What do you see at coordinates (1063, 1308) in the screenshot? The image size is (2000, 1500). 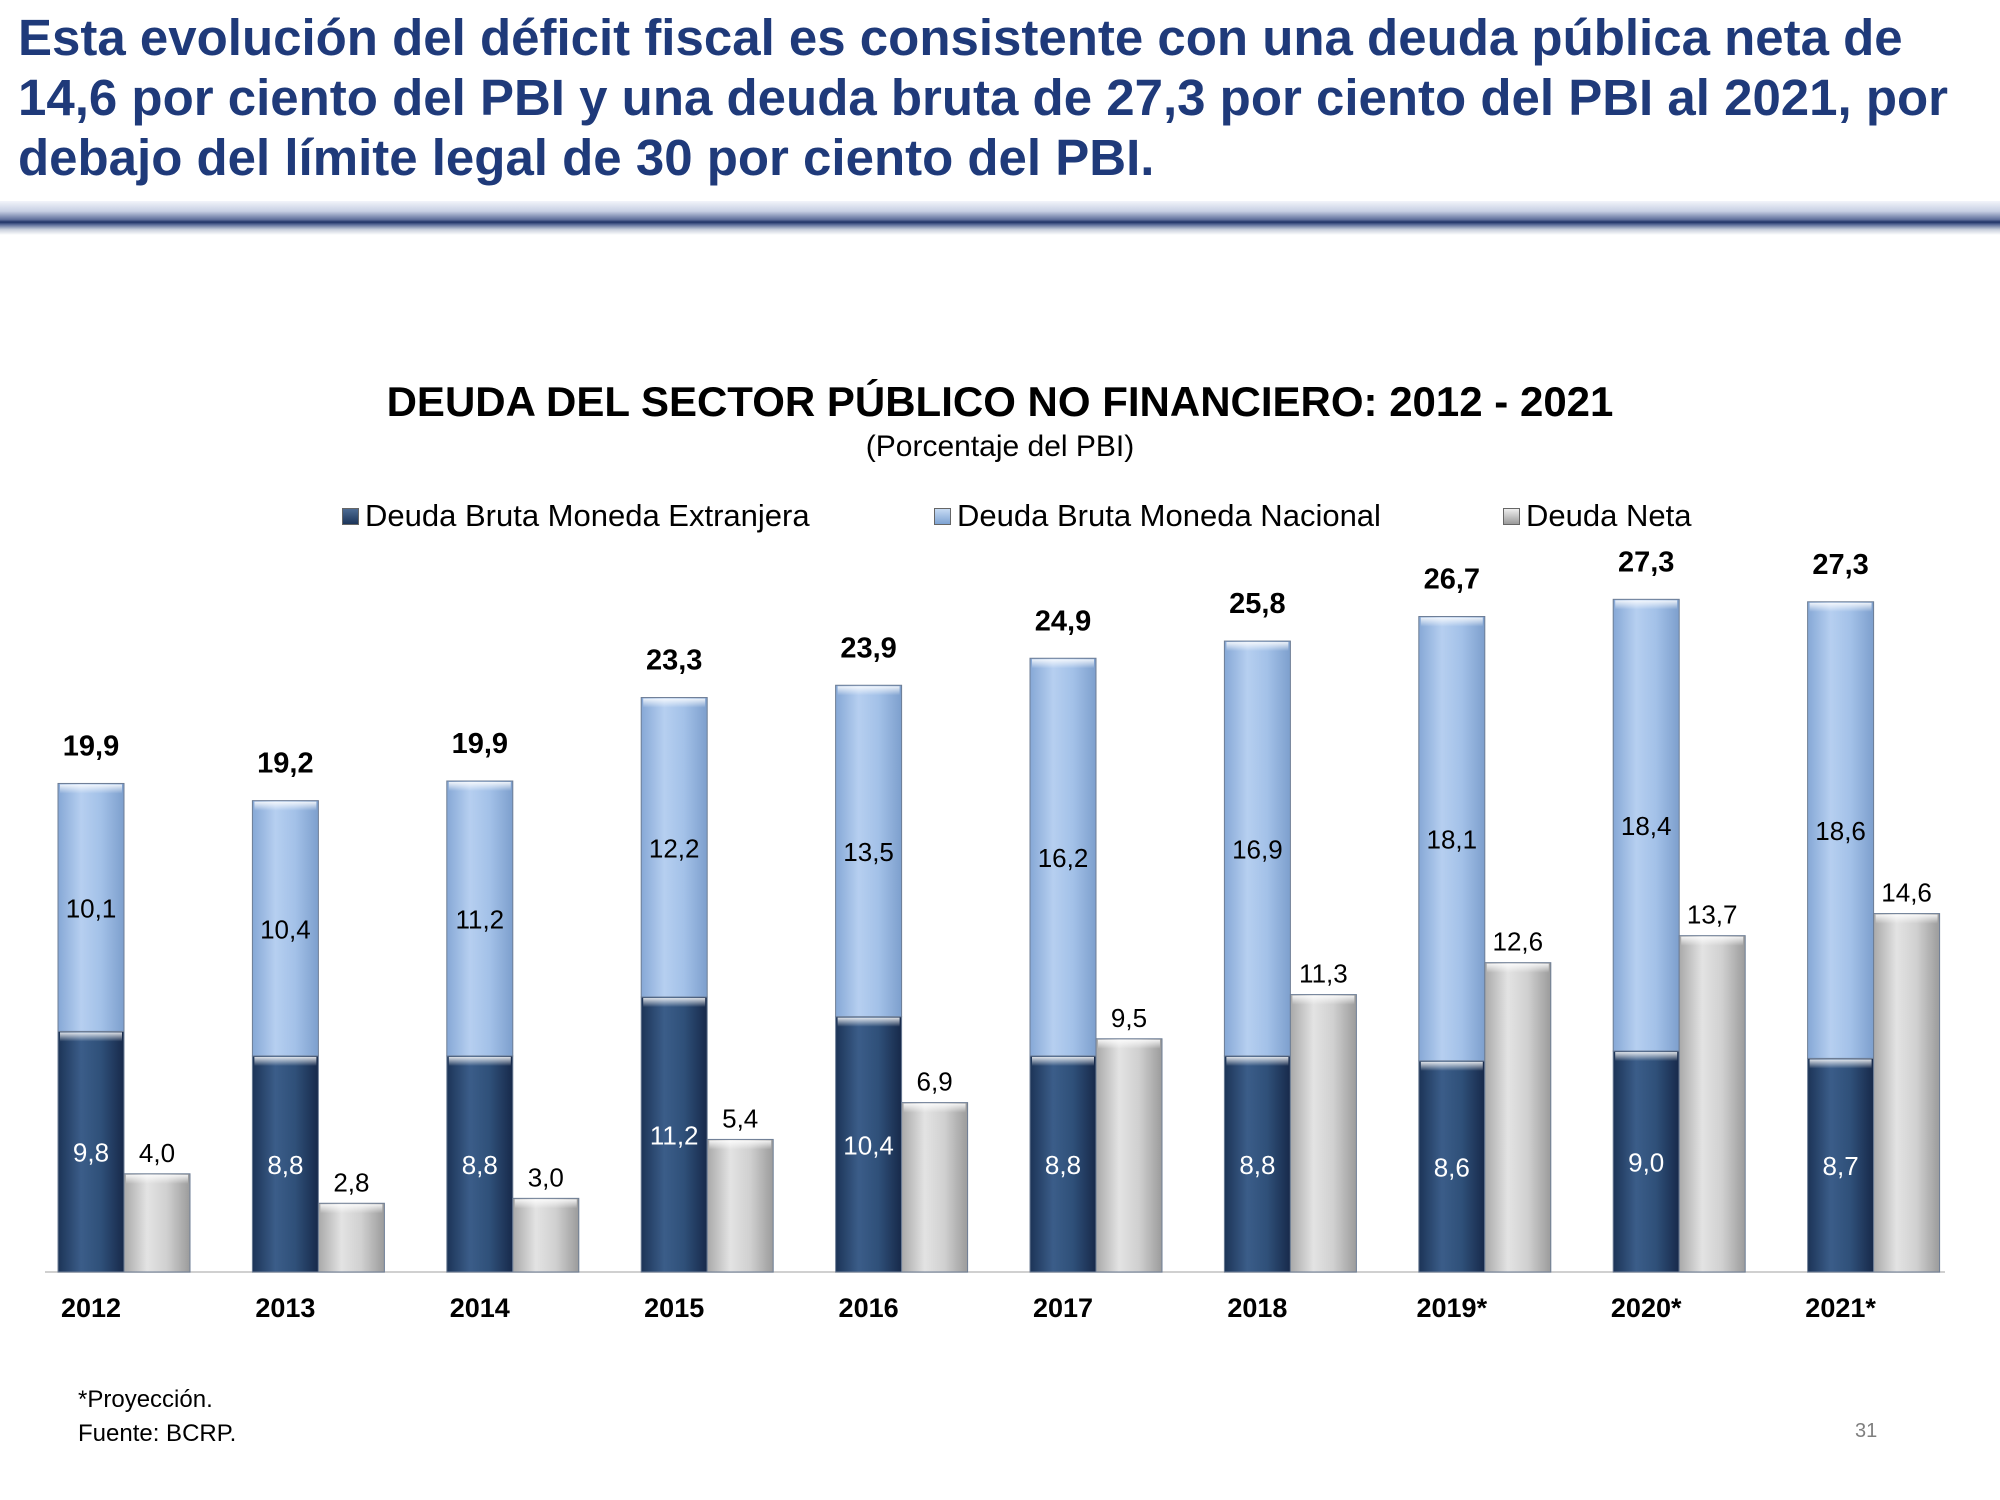 I see `x-tick-5: 2017` at bounding box center [1063, 1308].